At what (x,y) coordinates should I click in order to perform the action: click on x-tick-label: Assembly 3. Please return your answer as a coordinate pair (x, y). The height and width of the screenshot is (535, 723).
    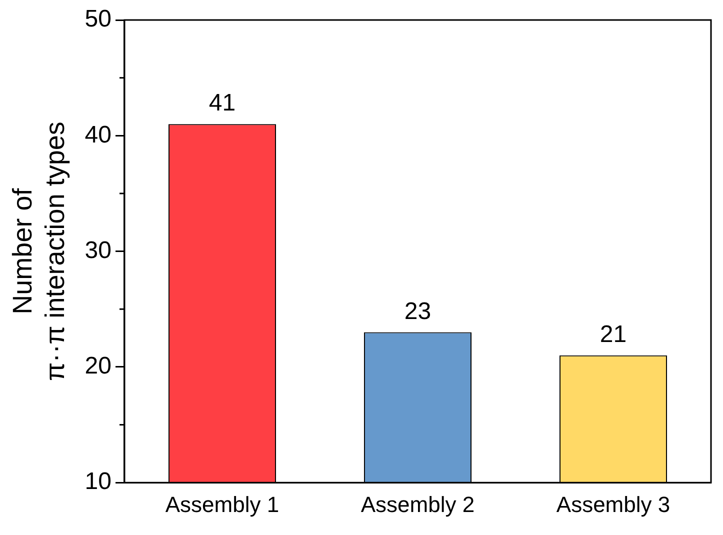
    Looking at the image, I should click on (613, 504).